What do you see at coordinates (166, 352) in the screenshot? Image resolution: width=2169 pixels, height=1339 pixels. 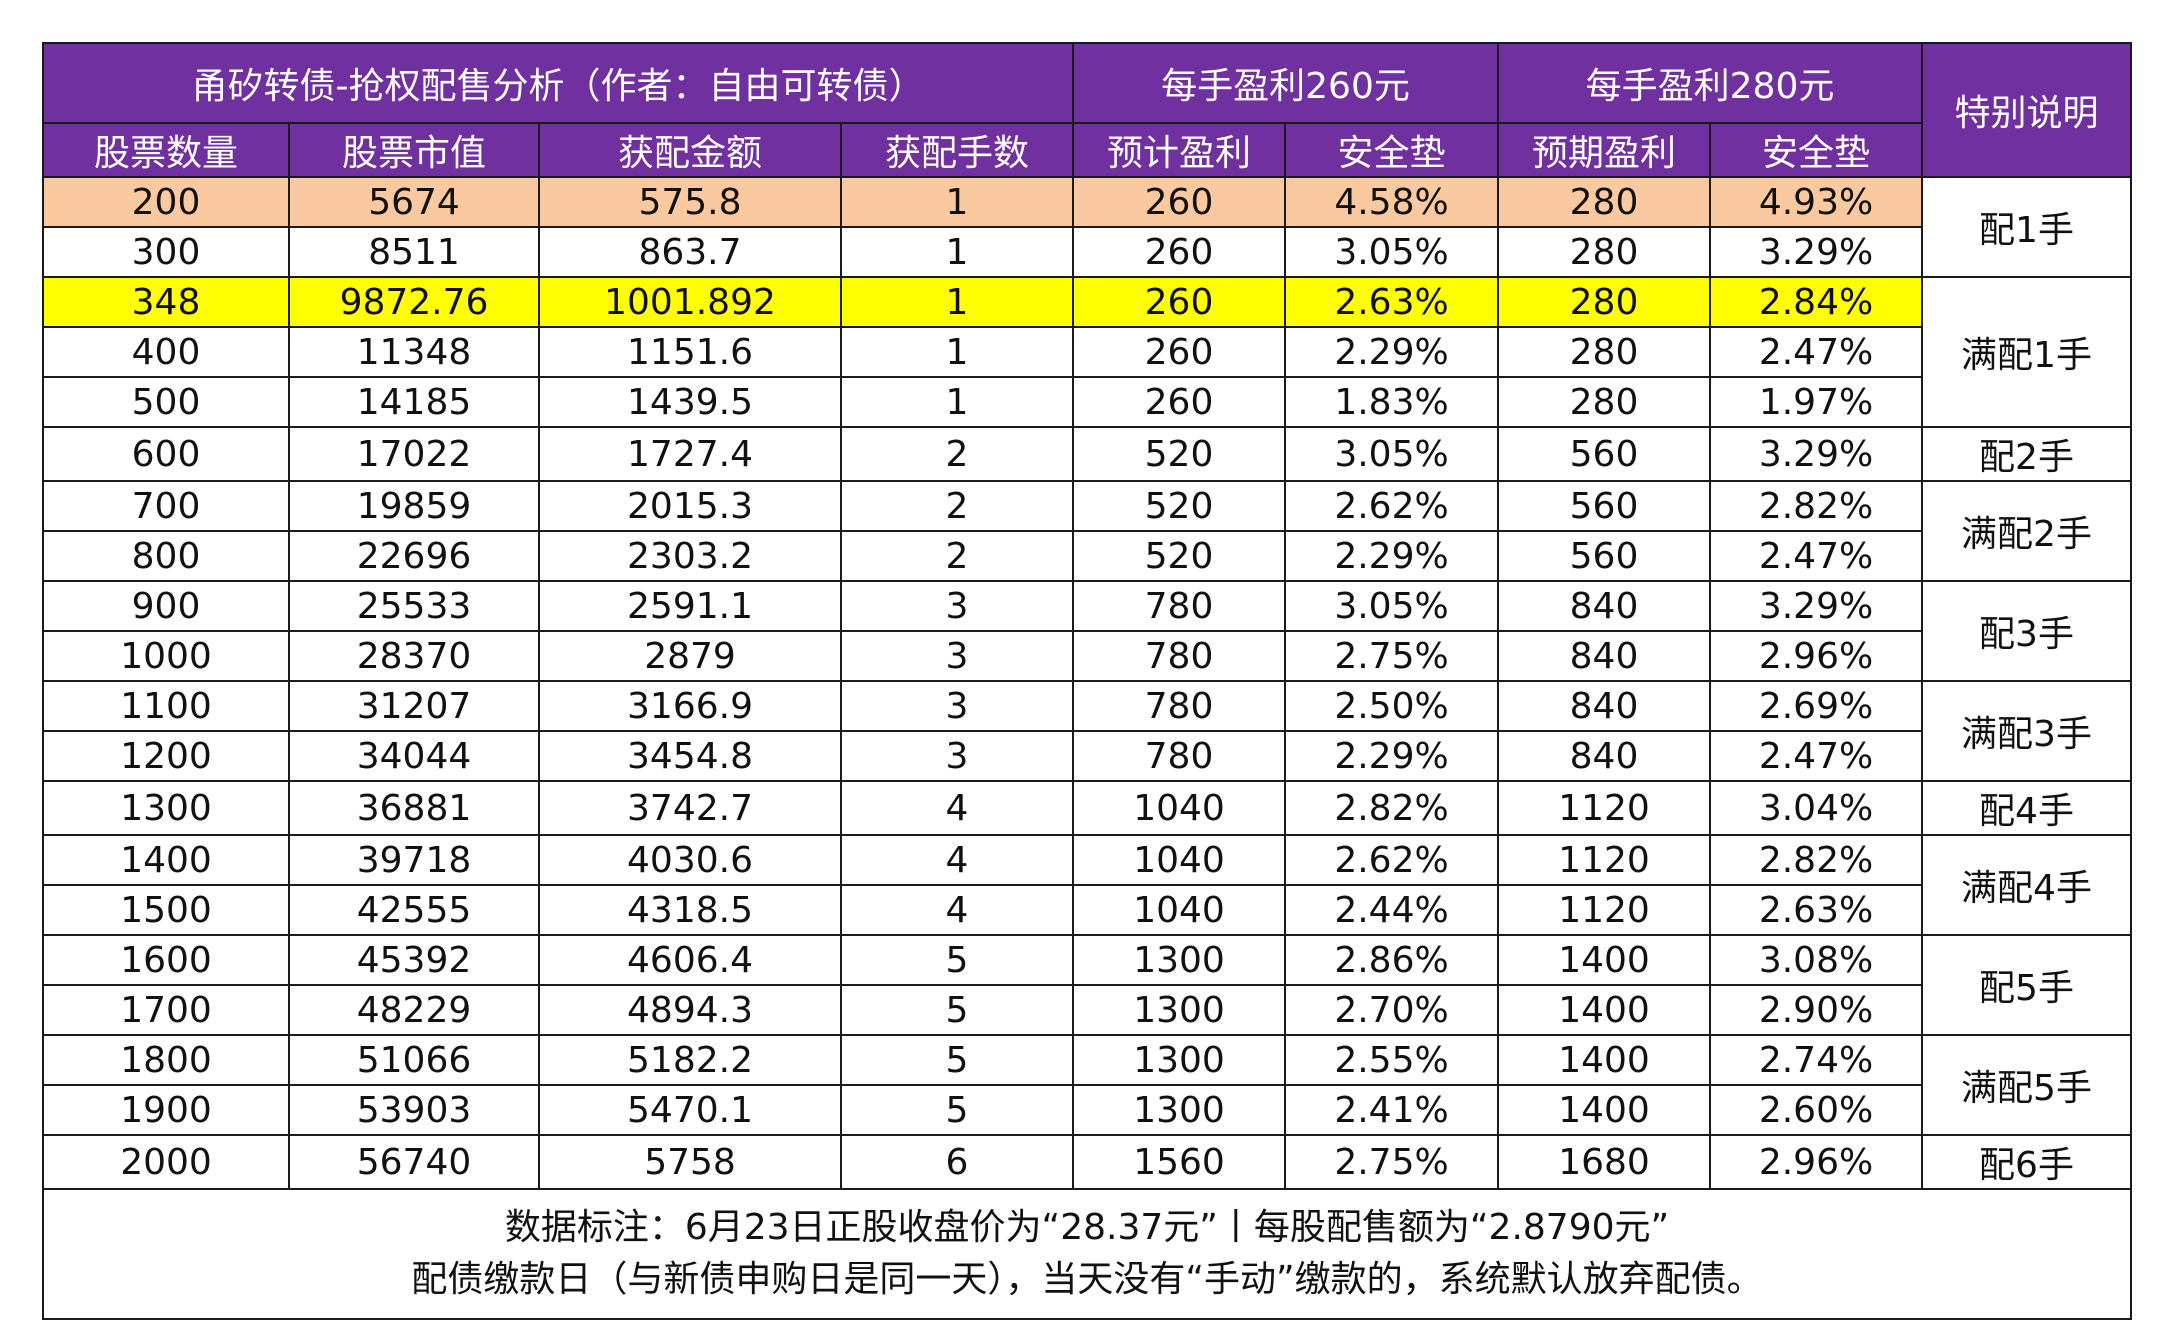 I see `table-cell: 400` at bounding box center [166, 352].